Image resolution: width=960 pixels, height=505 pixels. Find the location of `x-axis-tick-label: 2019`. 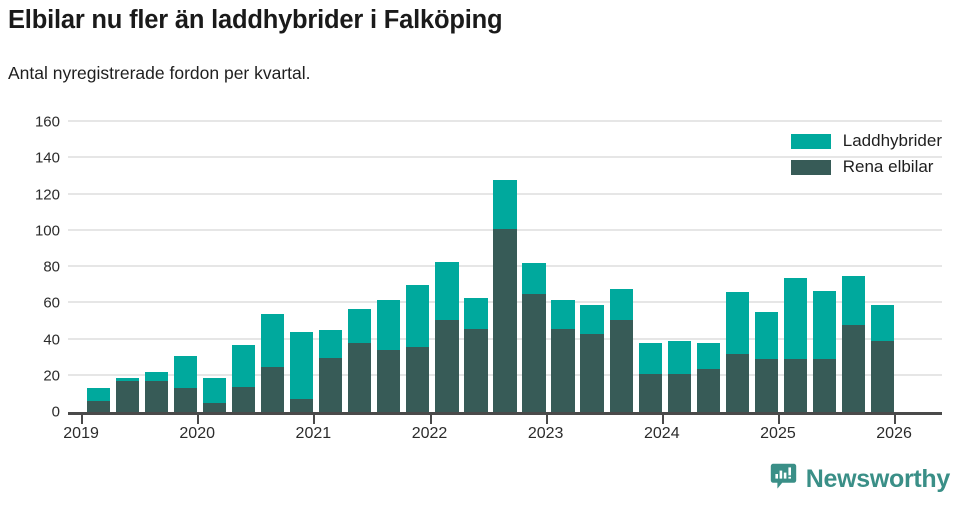

x-axis-tick-label: 2019 is located at coordinates (81, 433).